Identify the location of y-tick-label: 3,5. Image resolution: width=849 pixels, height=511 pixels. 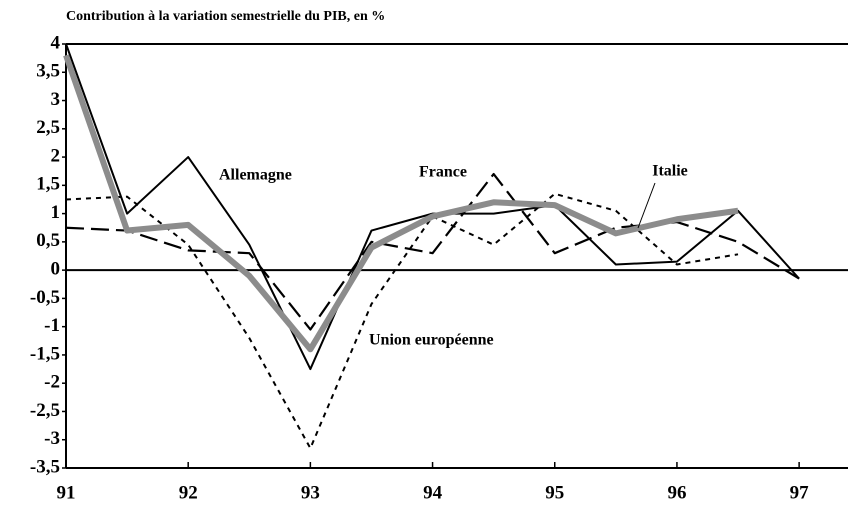
(48, 71).